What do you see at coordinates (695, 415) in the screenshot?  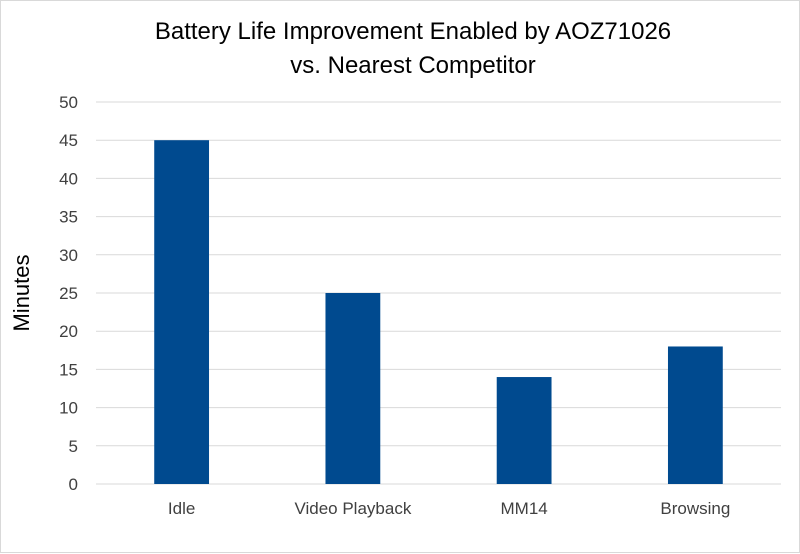 I see `bar-browsing` at bounding box center [695, 415].